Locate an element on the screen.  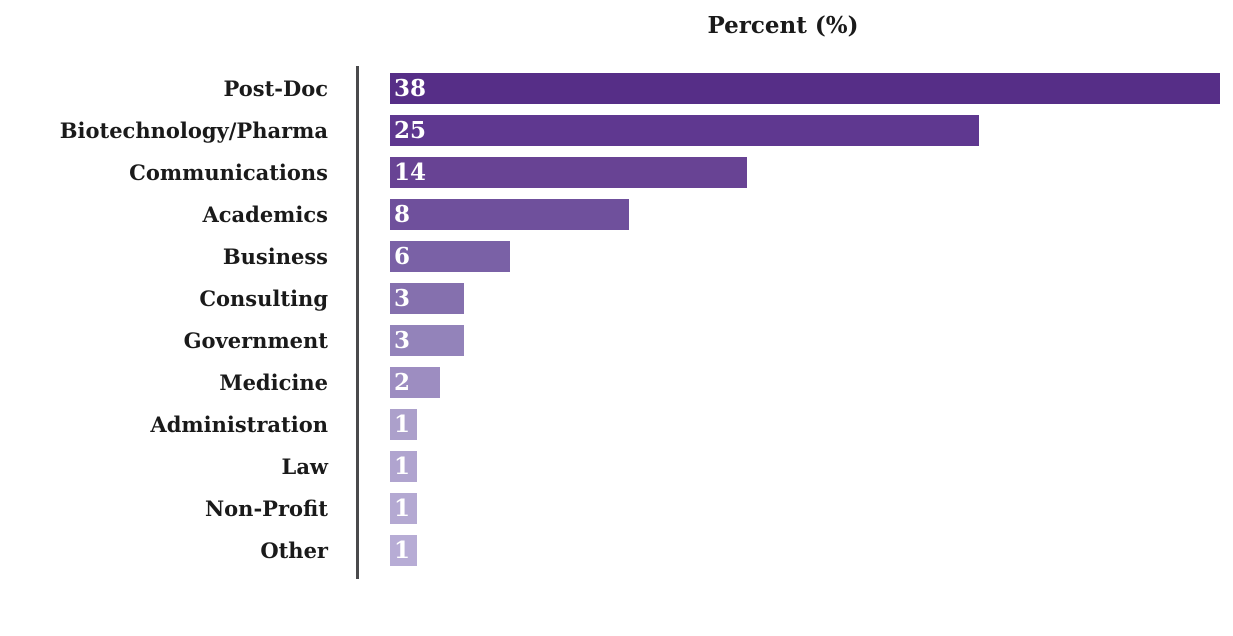
category-label: Administration is located at coordinates (239, 424).